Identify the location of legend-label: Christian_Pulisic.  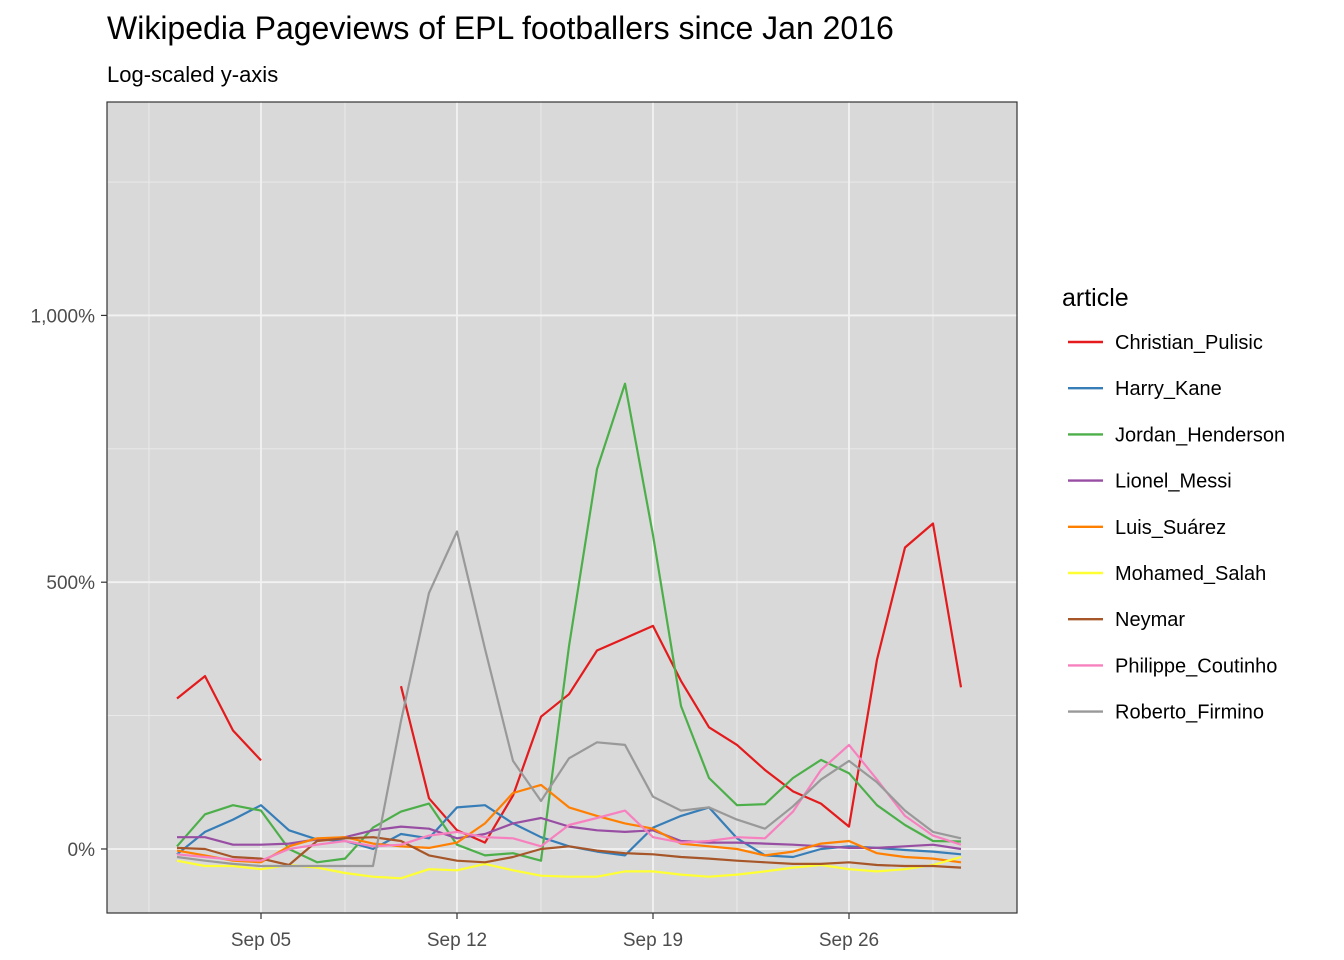
(1189, 343).